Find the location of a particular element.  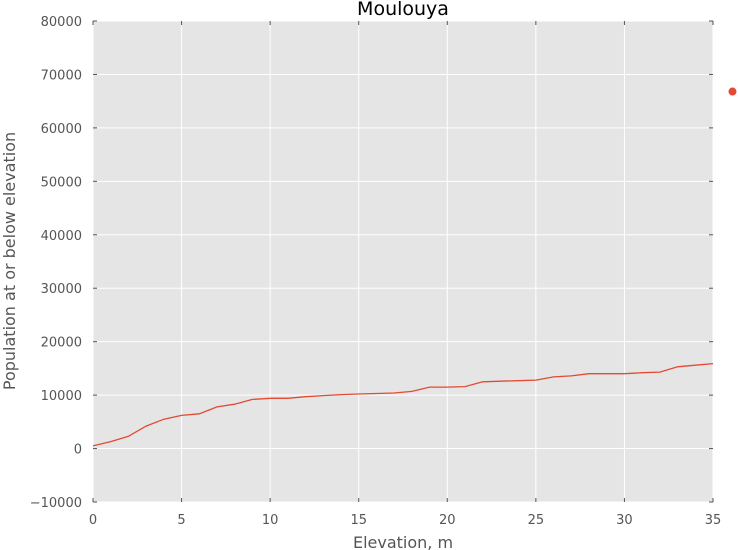

y-tick-label: 40000 is located at coordinates (61, 236).